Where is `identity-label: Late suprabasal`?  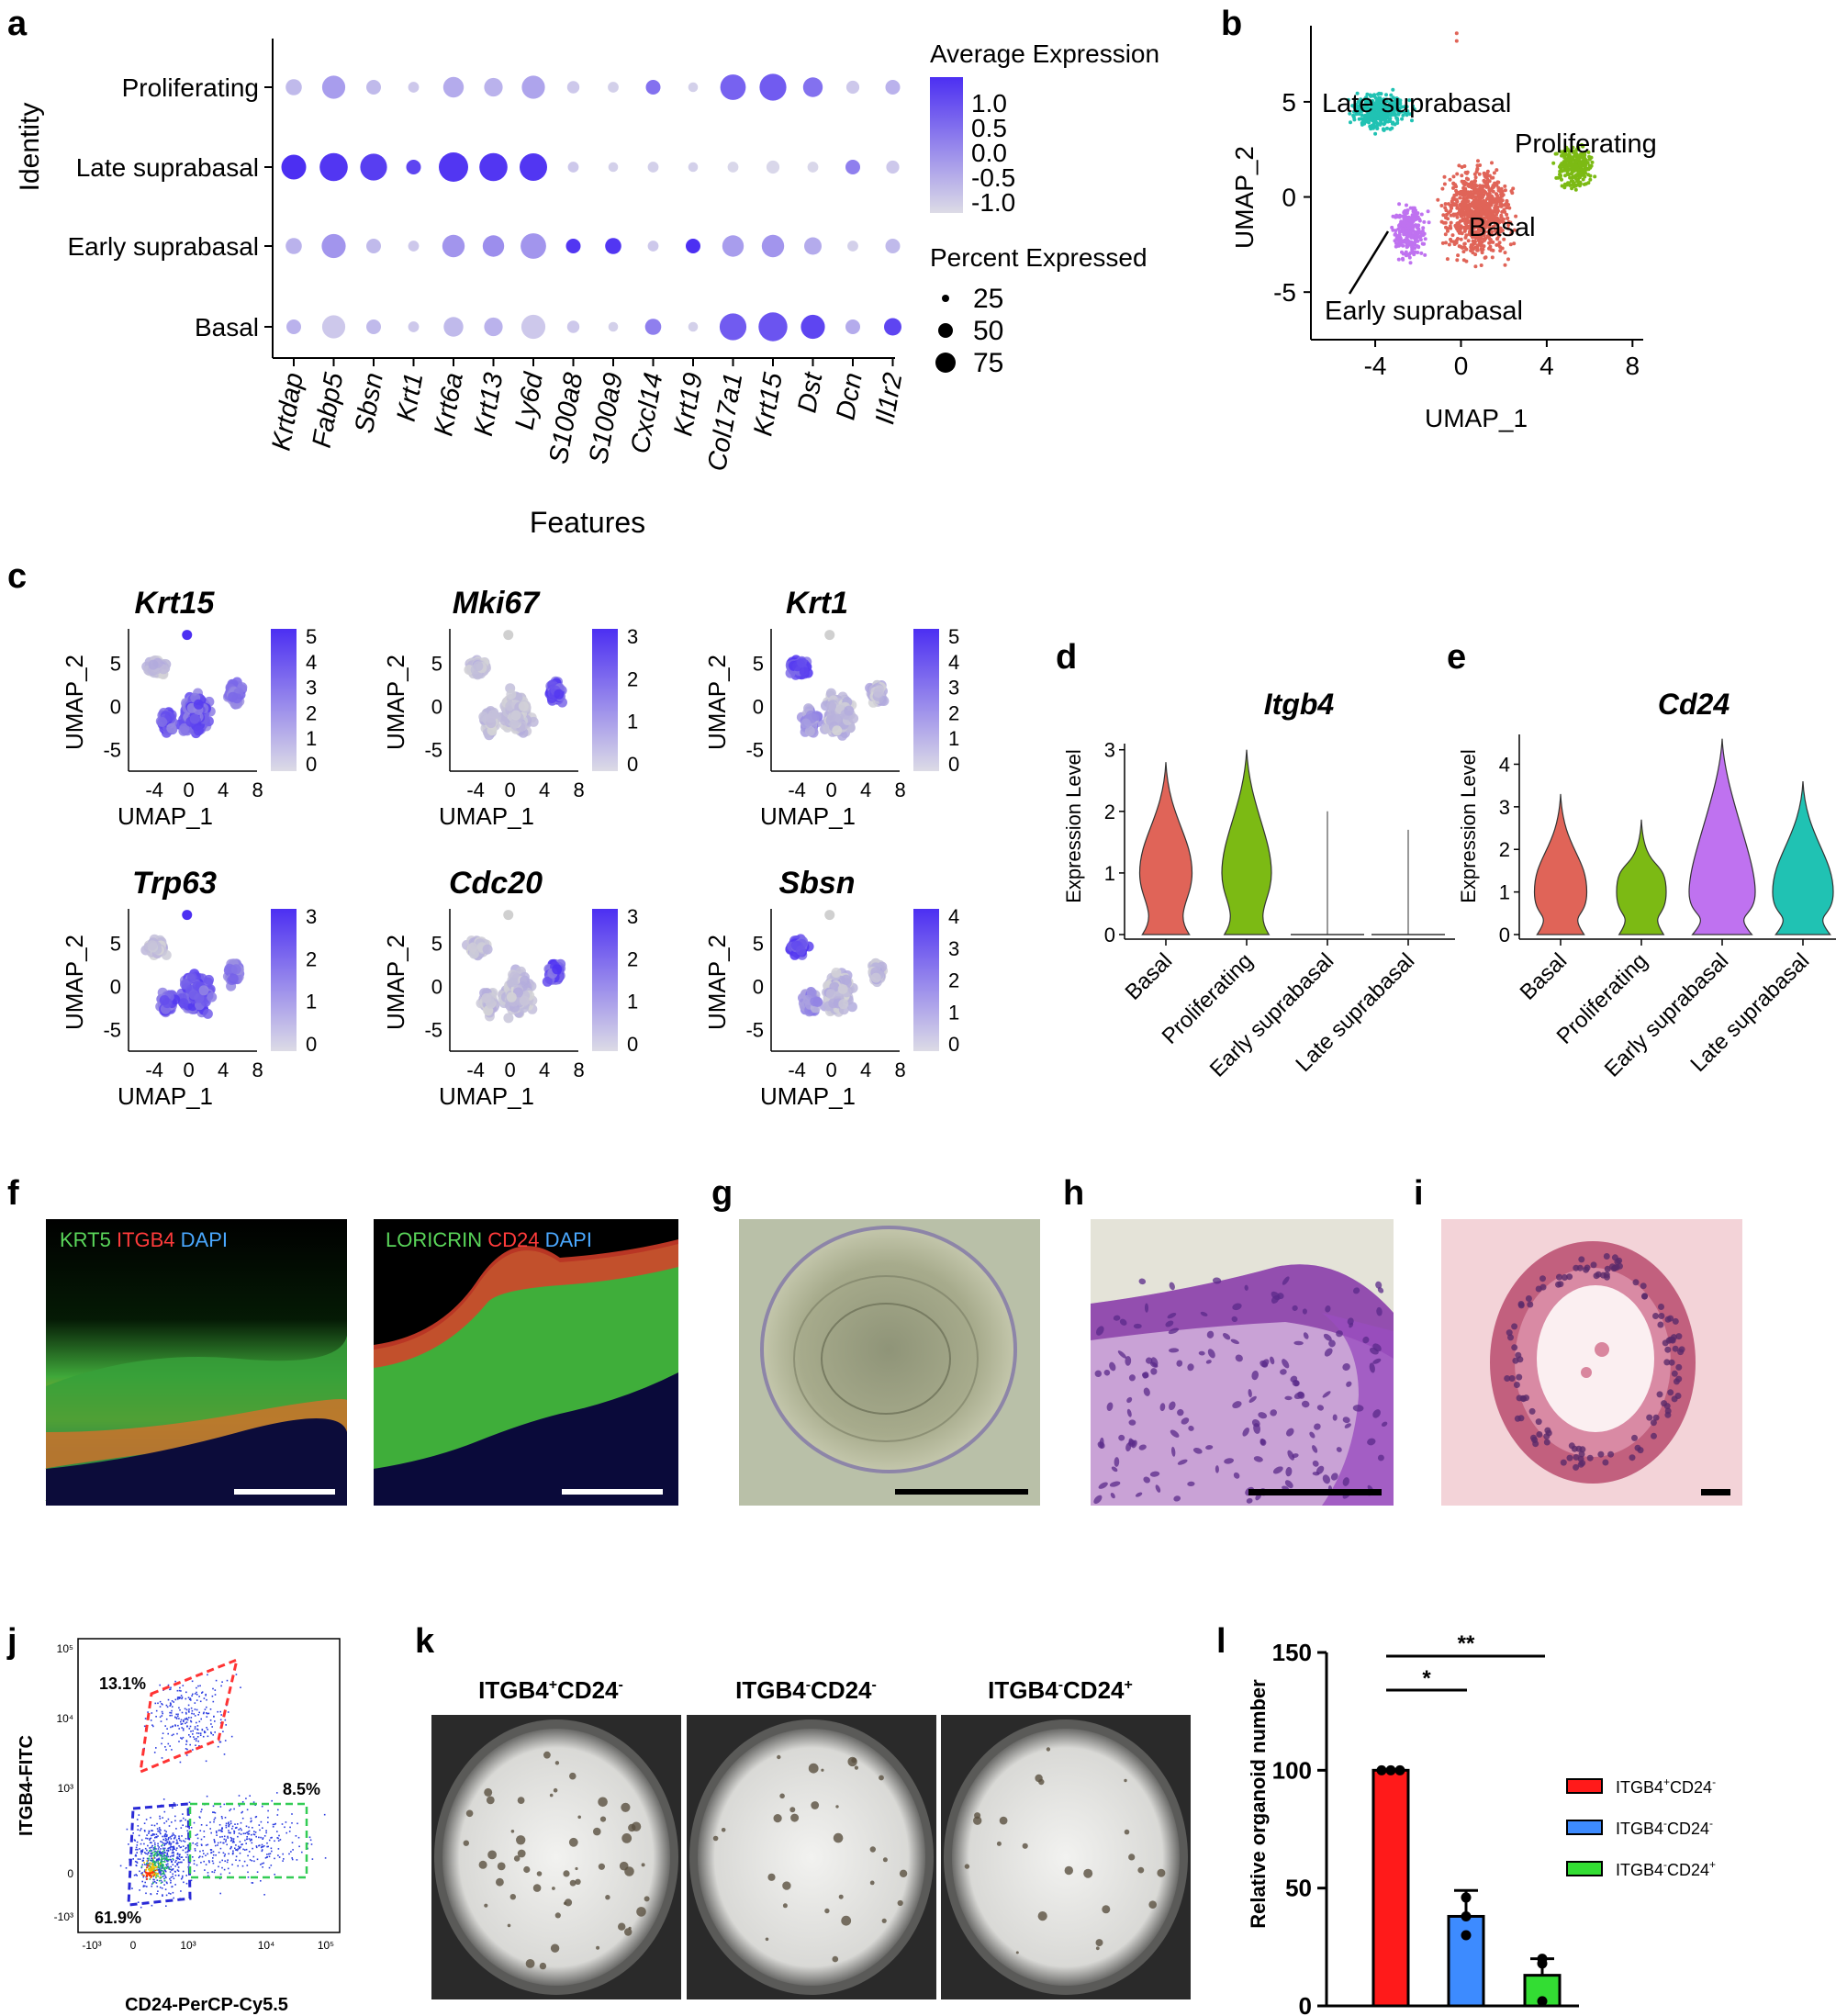
identity-label: Late suprabasal is located at coordinates (167, 167).